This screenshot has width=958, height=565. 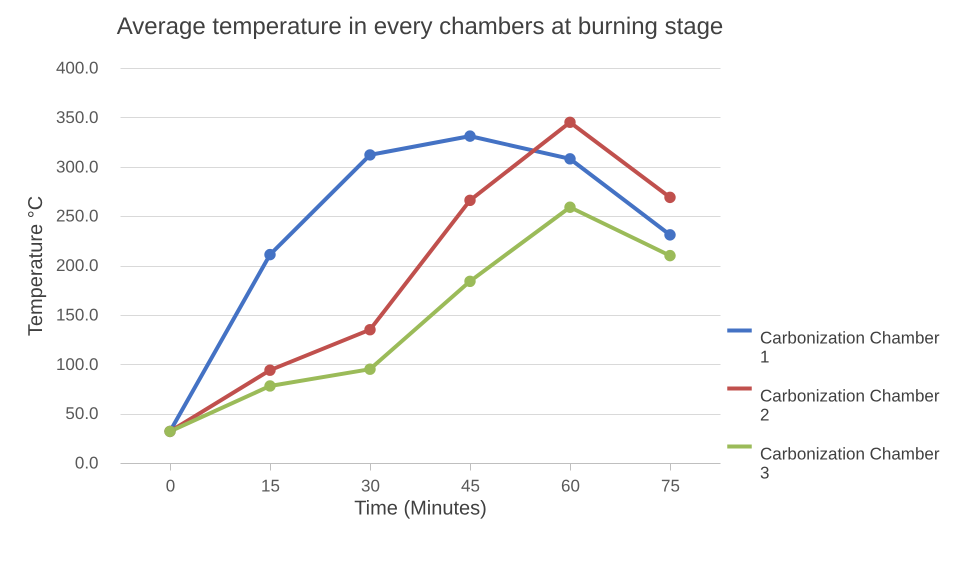 I want to click on y-tick-label: 200.0, so click(x=77, y=265).